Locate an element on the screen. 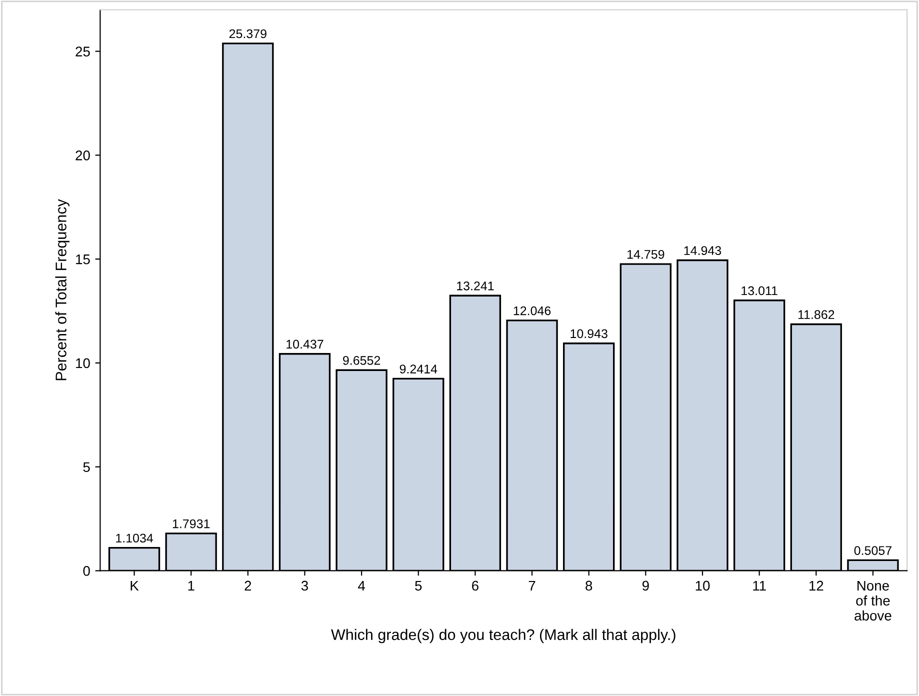 The width and height of the screenshot is (919, 696). x-tick-label: K is located at coordinates (134, 585).